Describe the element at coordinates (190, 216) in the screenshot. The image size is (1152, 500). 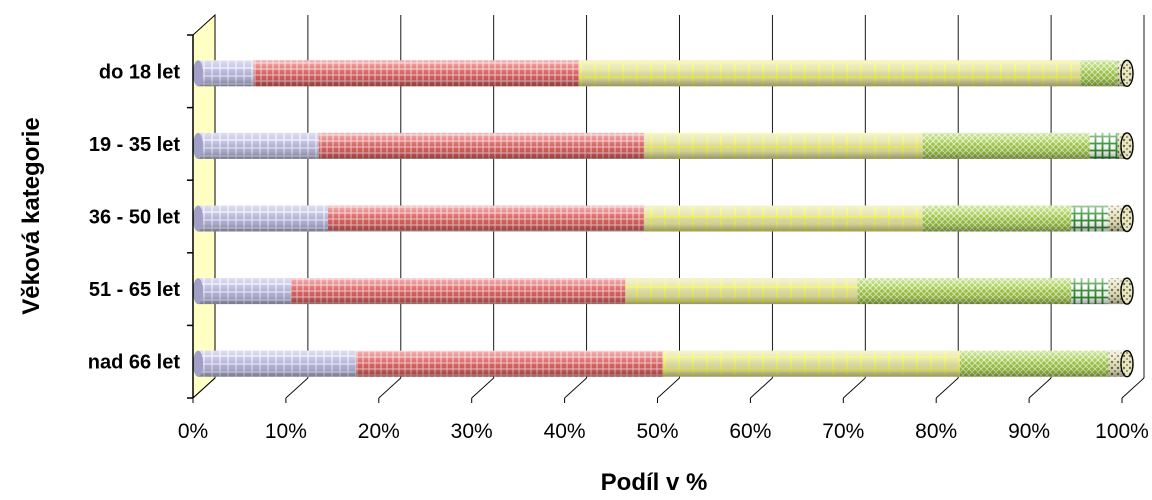
I see `y-axis-ticks` at that location.